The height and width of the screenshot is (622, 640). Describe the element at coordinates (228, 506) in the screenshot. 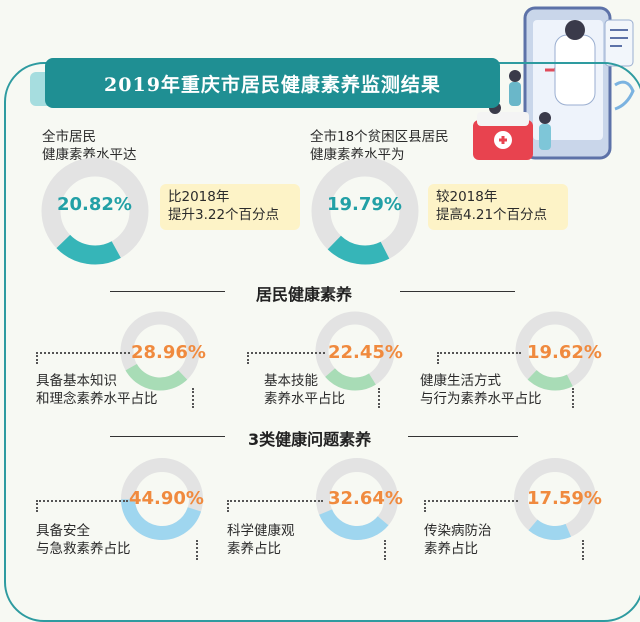

I see `leader-s2-2-v` at that location.